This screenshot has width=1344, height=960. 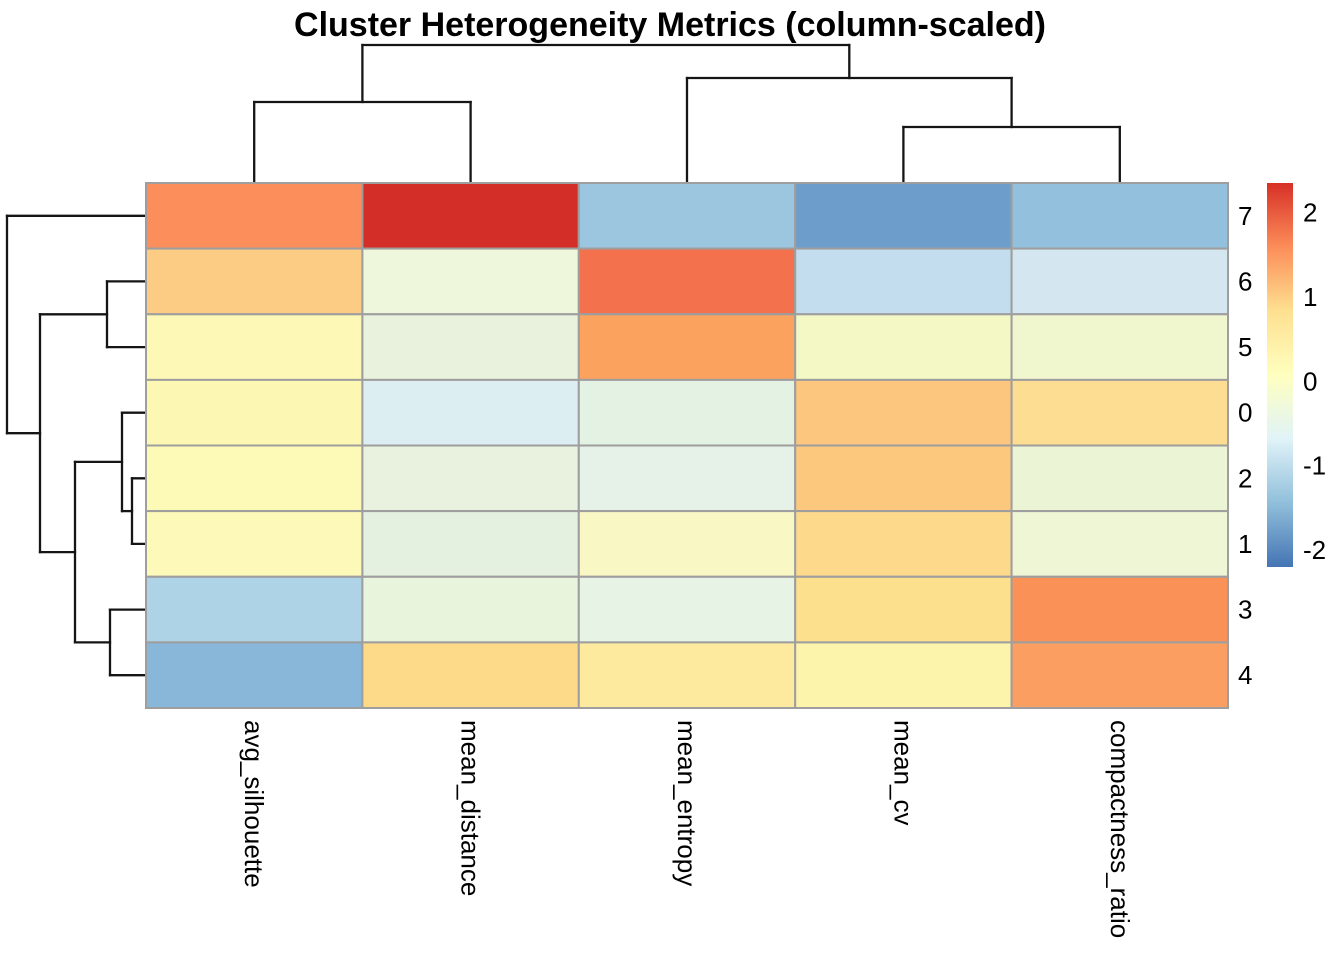 What do you see at coordinates (1310, 297) in the screenshot?
I see `legend-tick-label: 1` at bounding box center [1310, 297].